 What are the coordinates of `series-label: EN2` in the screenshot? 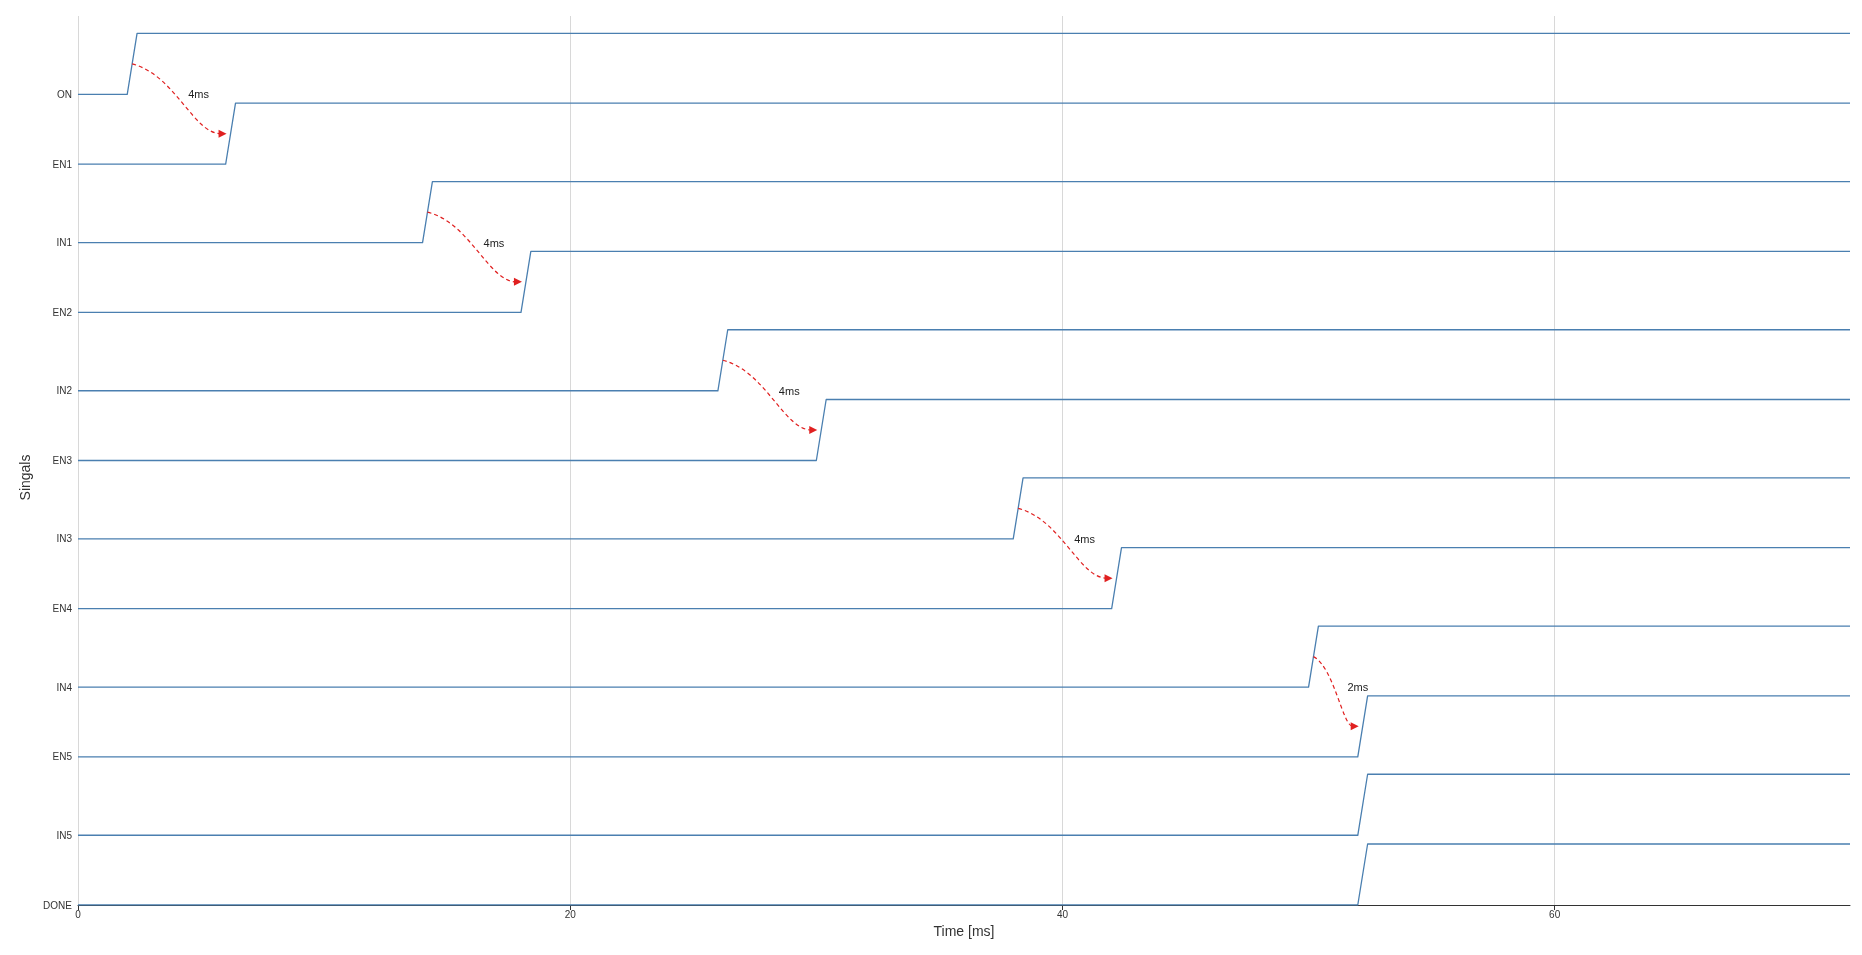 It's located at (62, 312).